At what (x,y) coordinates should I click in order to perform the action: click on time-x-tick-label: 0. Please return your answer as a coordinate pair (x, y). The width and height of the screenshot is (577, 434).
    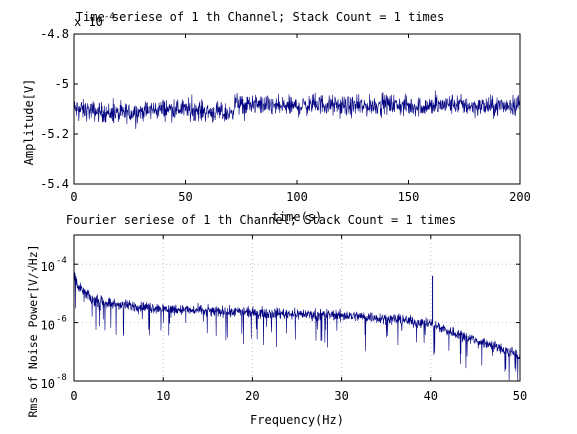
    Looking at the image, I should click on (73, 197).